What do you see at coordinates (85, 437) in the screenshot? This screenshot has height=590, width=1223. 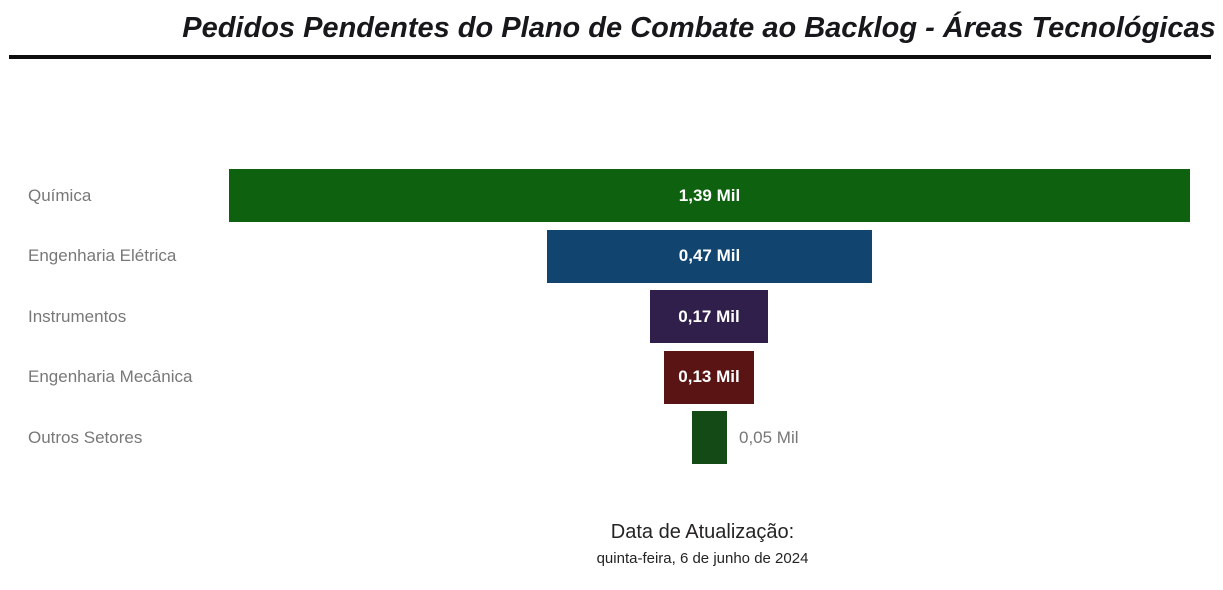 I see `category-label: Outros Setores` at bounding box center [85, 437].